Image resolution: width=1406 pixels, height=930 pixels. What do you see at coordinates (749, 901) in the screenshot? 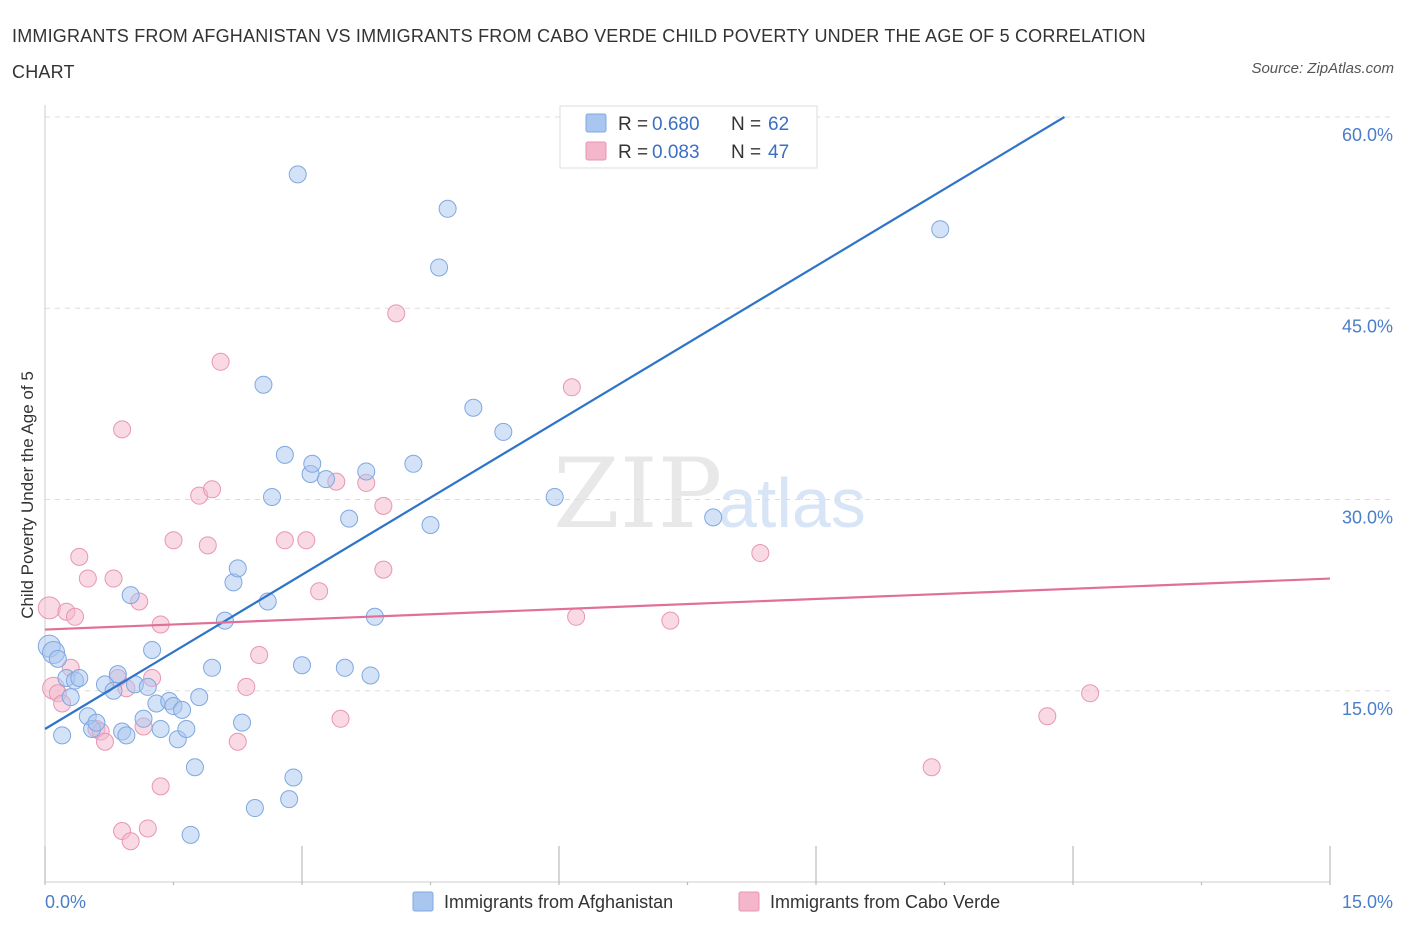
I see `bottom-legend-swatch-cabo-verde` at bounding box center [749, 901].